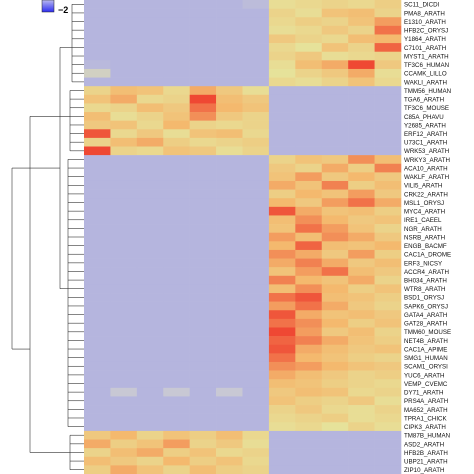 This screenshot has height=474, width=474. Describe the element at coordinates (426, 306) in the screenshot. I see `row-label: SAPK6_ORYSJ` at that location.